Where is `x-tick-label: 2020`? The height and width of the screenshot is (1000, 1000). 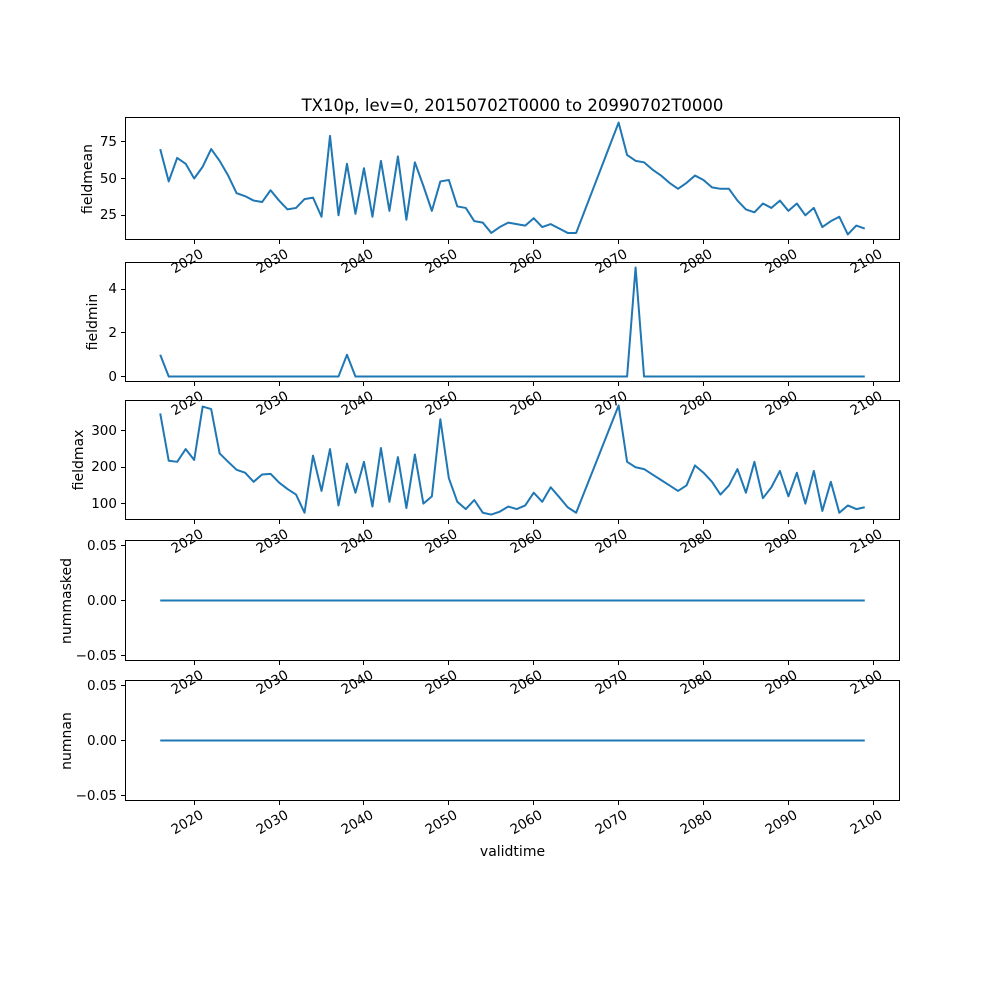 x-tick-label: 2020 is located at coordinates (187, 823).